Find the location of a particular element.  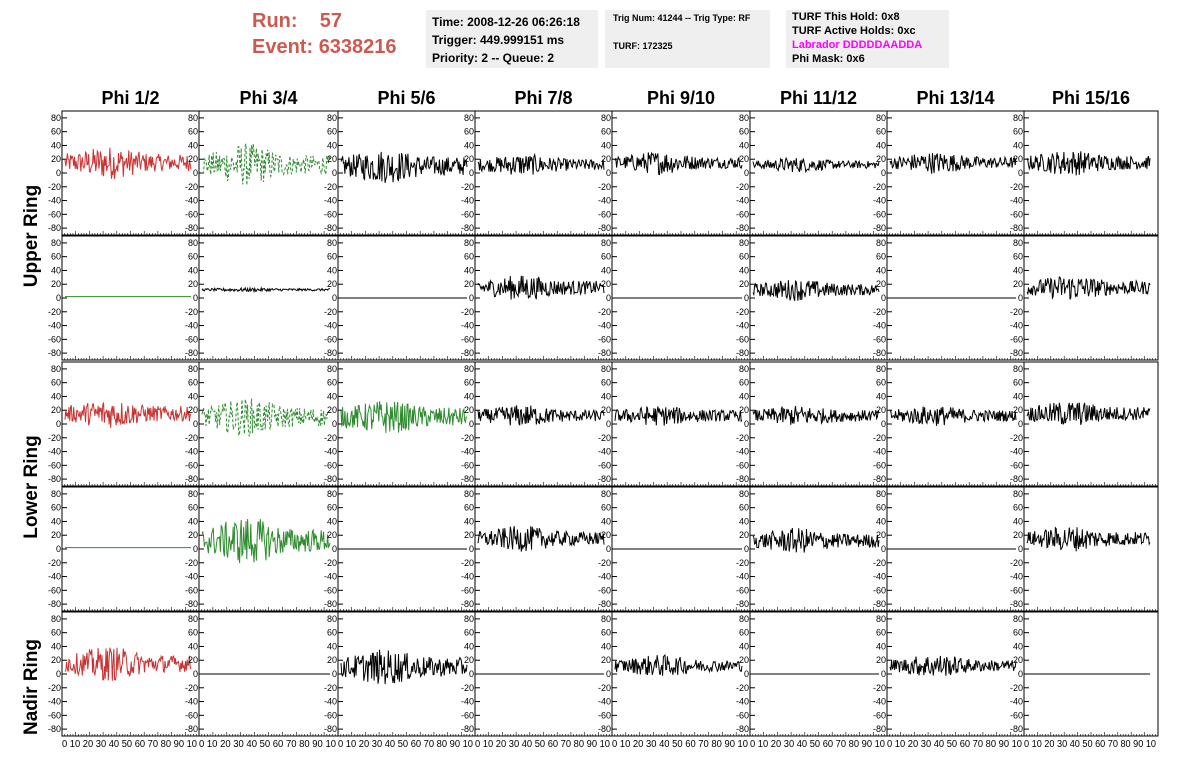

column-title: Phi 1/2 is located at coordinates (130, 98).